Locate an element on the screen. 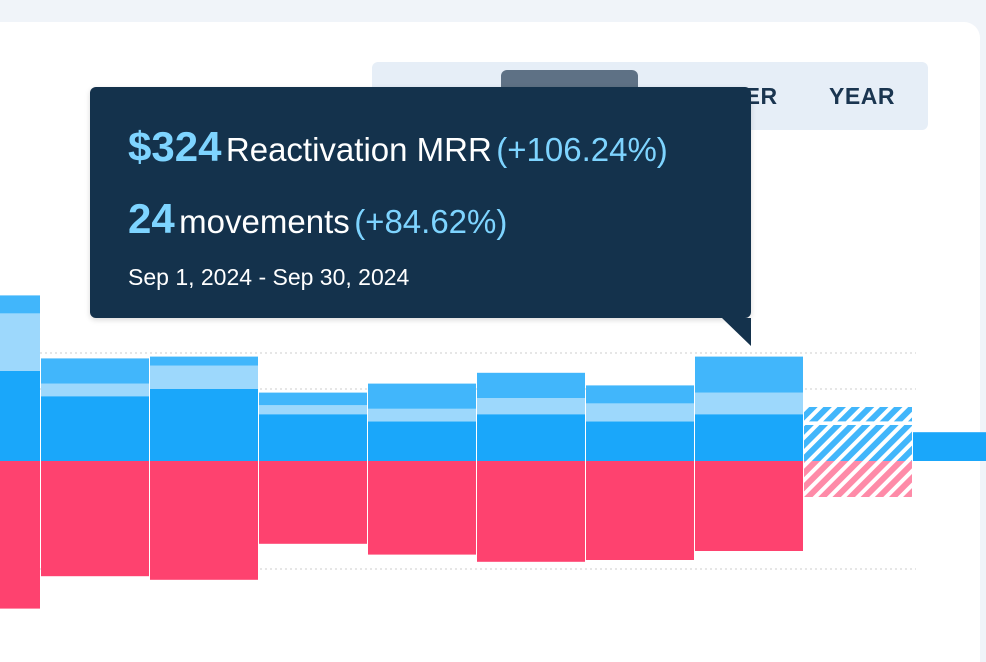 This screenshot has height=662, width=986. period-year-button: YEAR is located at coordinates (862, 96).